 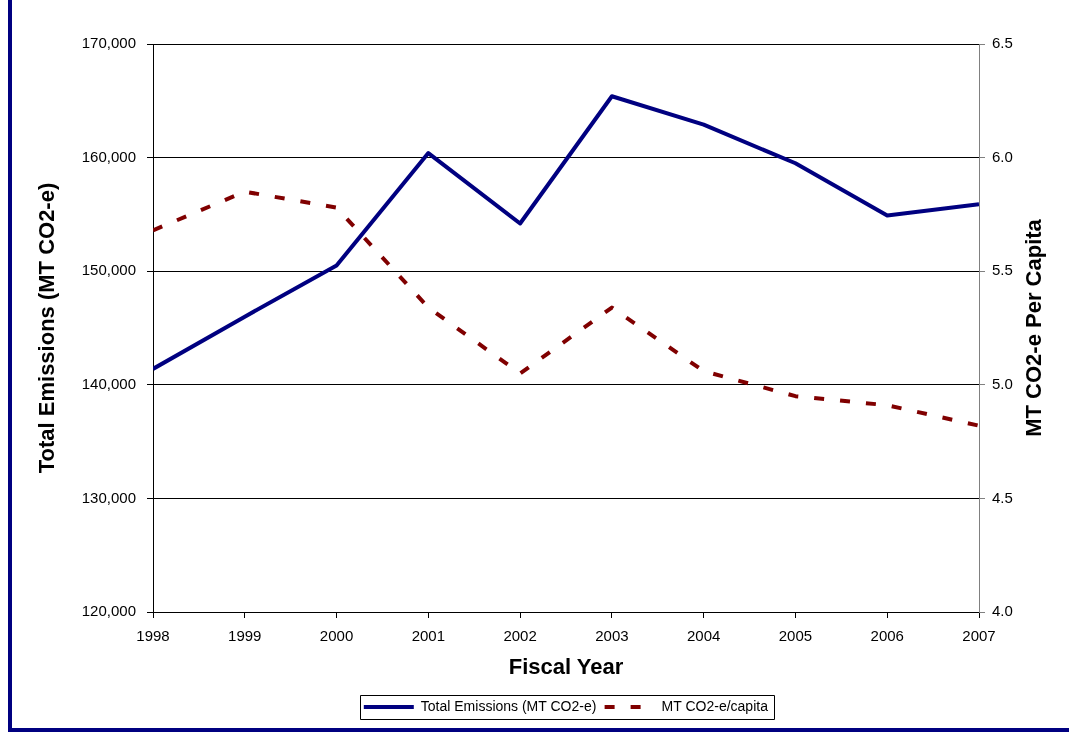 What do you see at coordinates (566, 666) in the screenshot?
I see `x-axis-title: Fiscal Year` at bounding box center [566, 666].